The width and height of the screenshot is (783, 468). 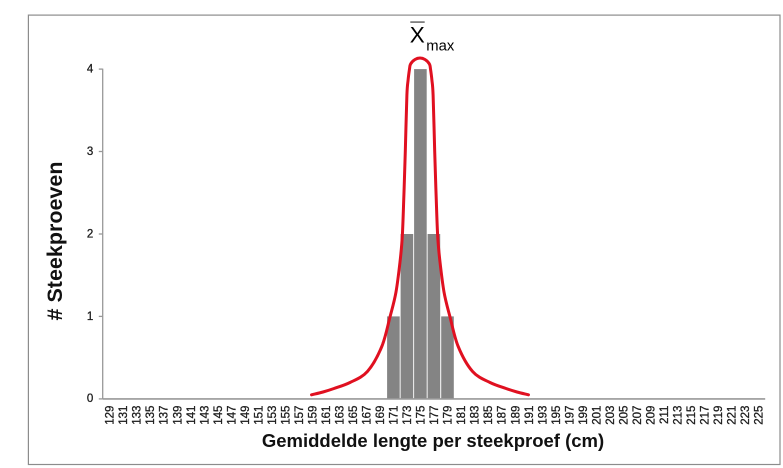 What do you see at coordinates (259, 415) in the screenshot?
I see `svg-text: 151` at bounding box center [259, 415].